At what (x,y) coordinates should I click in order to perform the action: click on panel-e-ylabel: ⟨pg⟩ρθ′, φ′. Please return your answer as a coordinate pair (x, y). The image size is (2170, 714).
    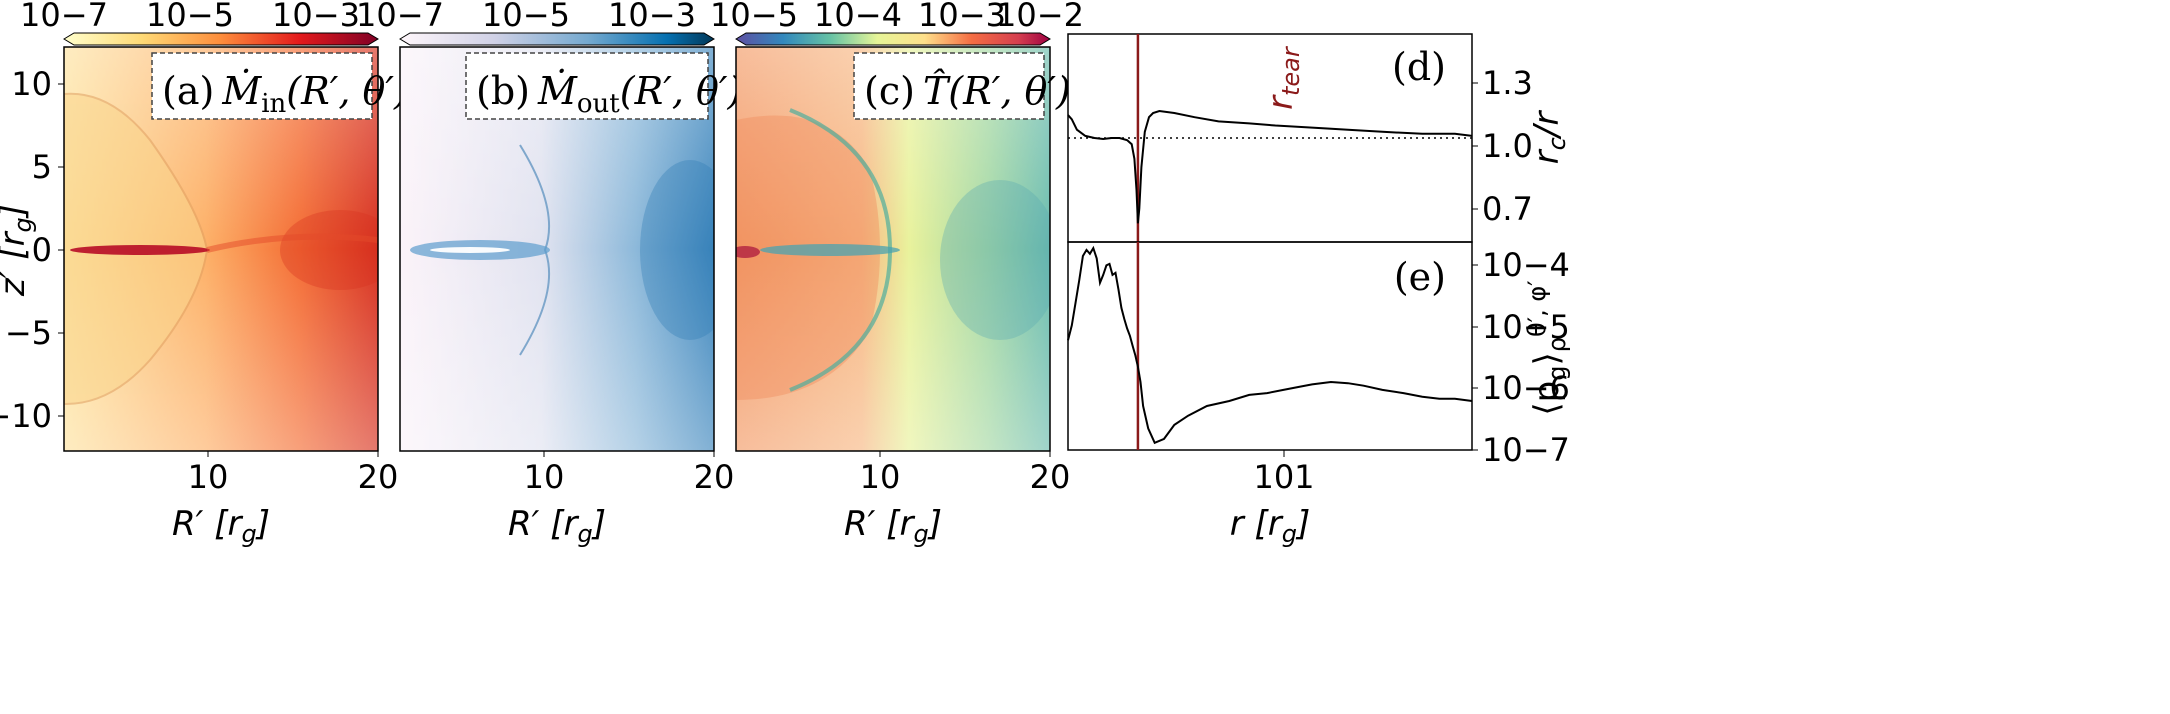
    Looking at the image, I should click on (1547, 347).